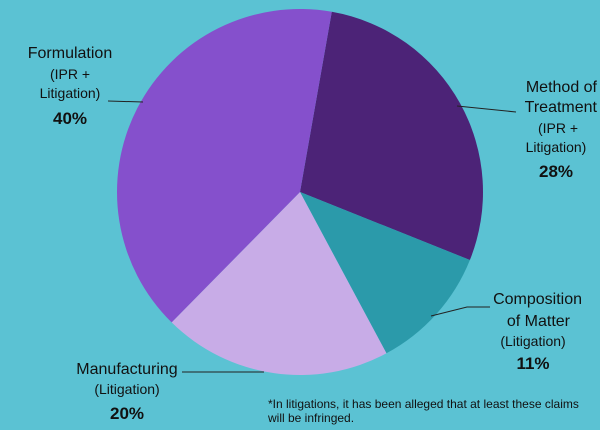 This screenshot has width=600, height=430. I want to click on label-formulation-sub-2: Litigation), so click(70, 93).